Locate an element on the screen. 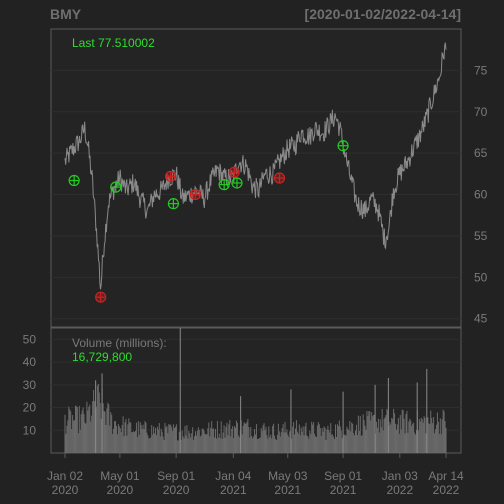 This screenshot has width=504, height=504. date-tick-label: May 03 is located at coordinates (288, 476).